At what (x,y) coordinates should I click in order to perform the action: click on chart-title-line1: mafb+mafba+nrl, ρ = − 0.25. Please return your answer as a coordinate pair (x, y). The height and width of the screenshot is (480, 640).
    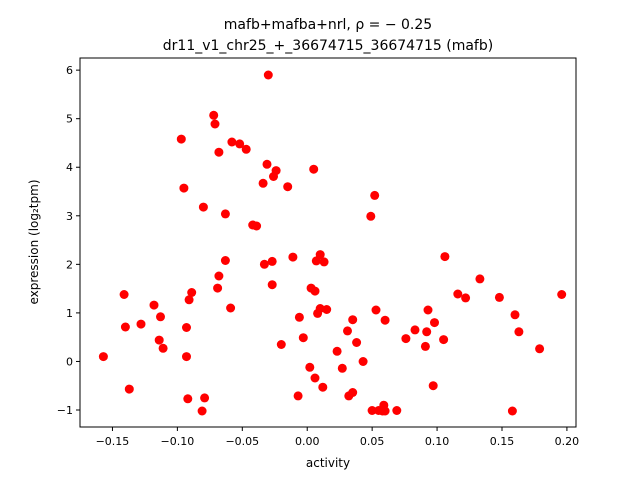
    Looking at the image, I should click on (328, 25).